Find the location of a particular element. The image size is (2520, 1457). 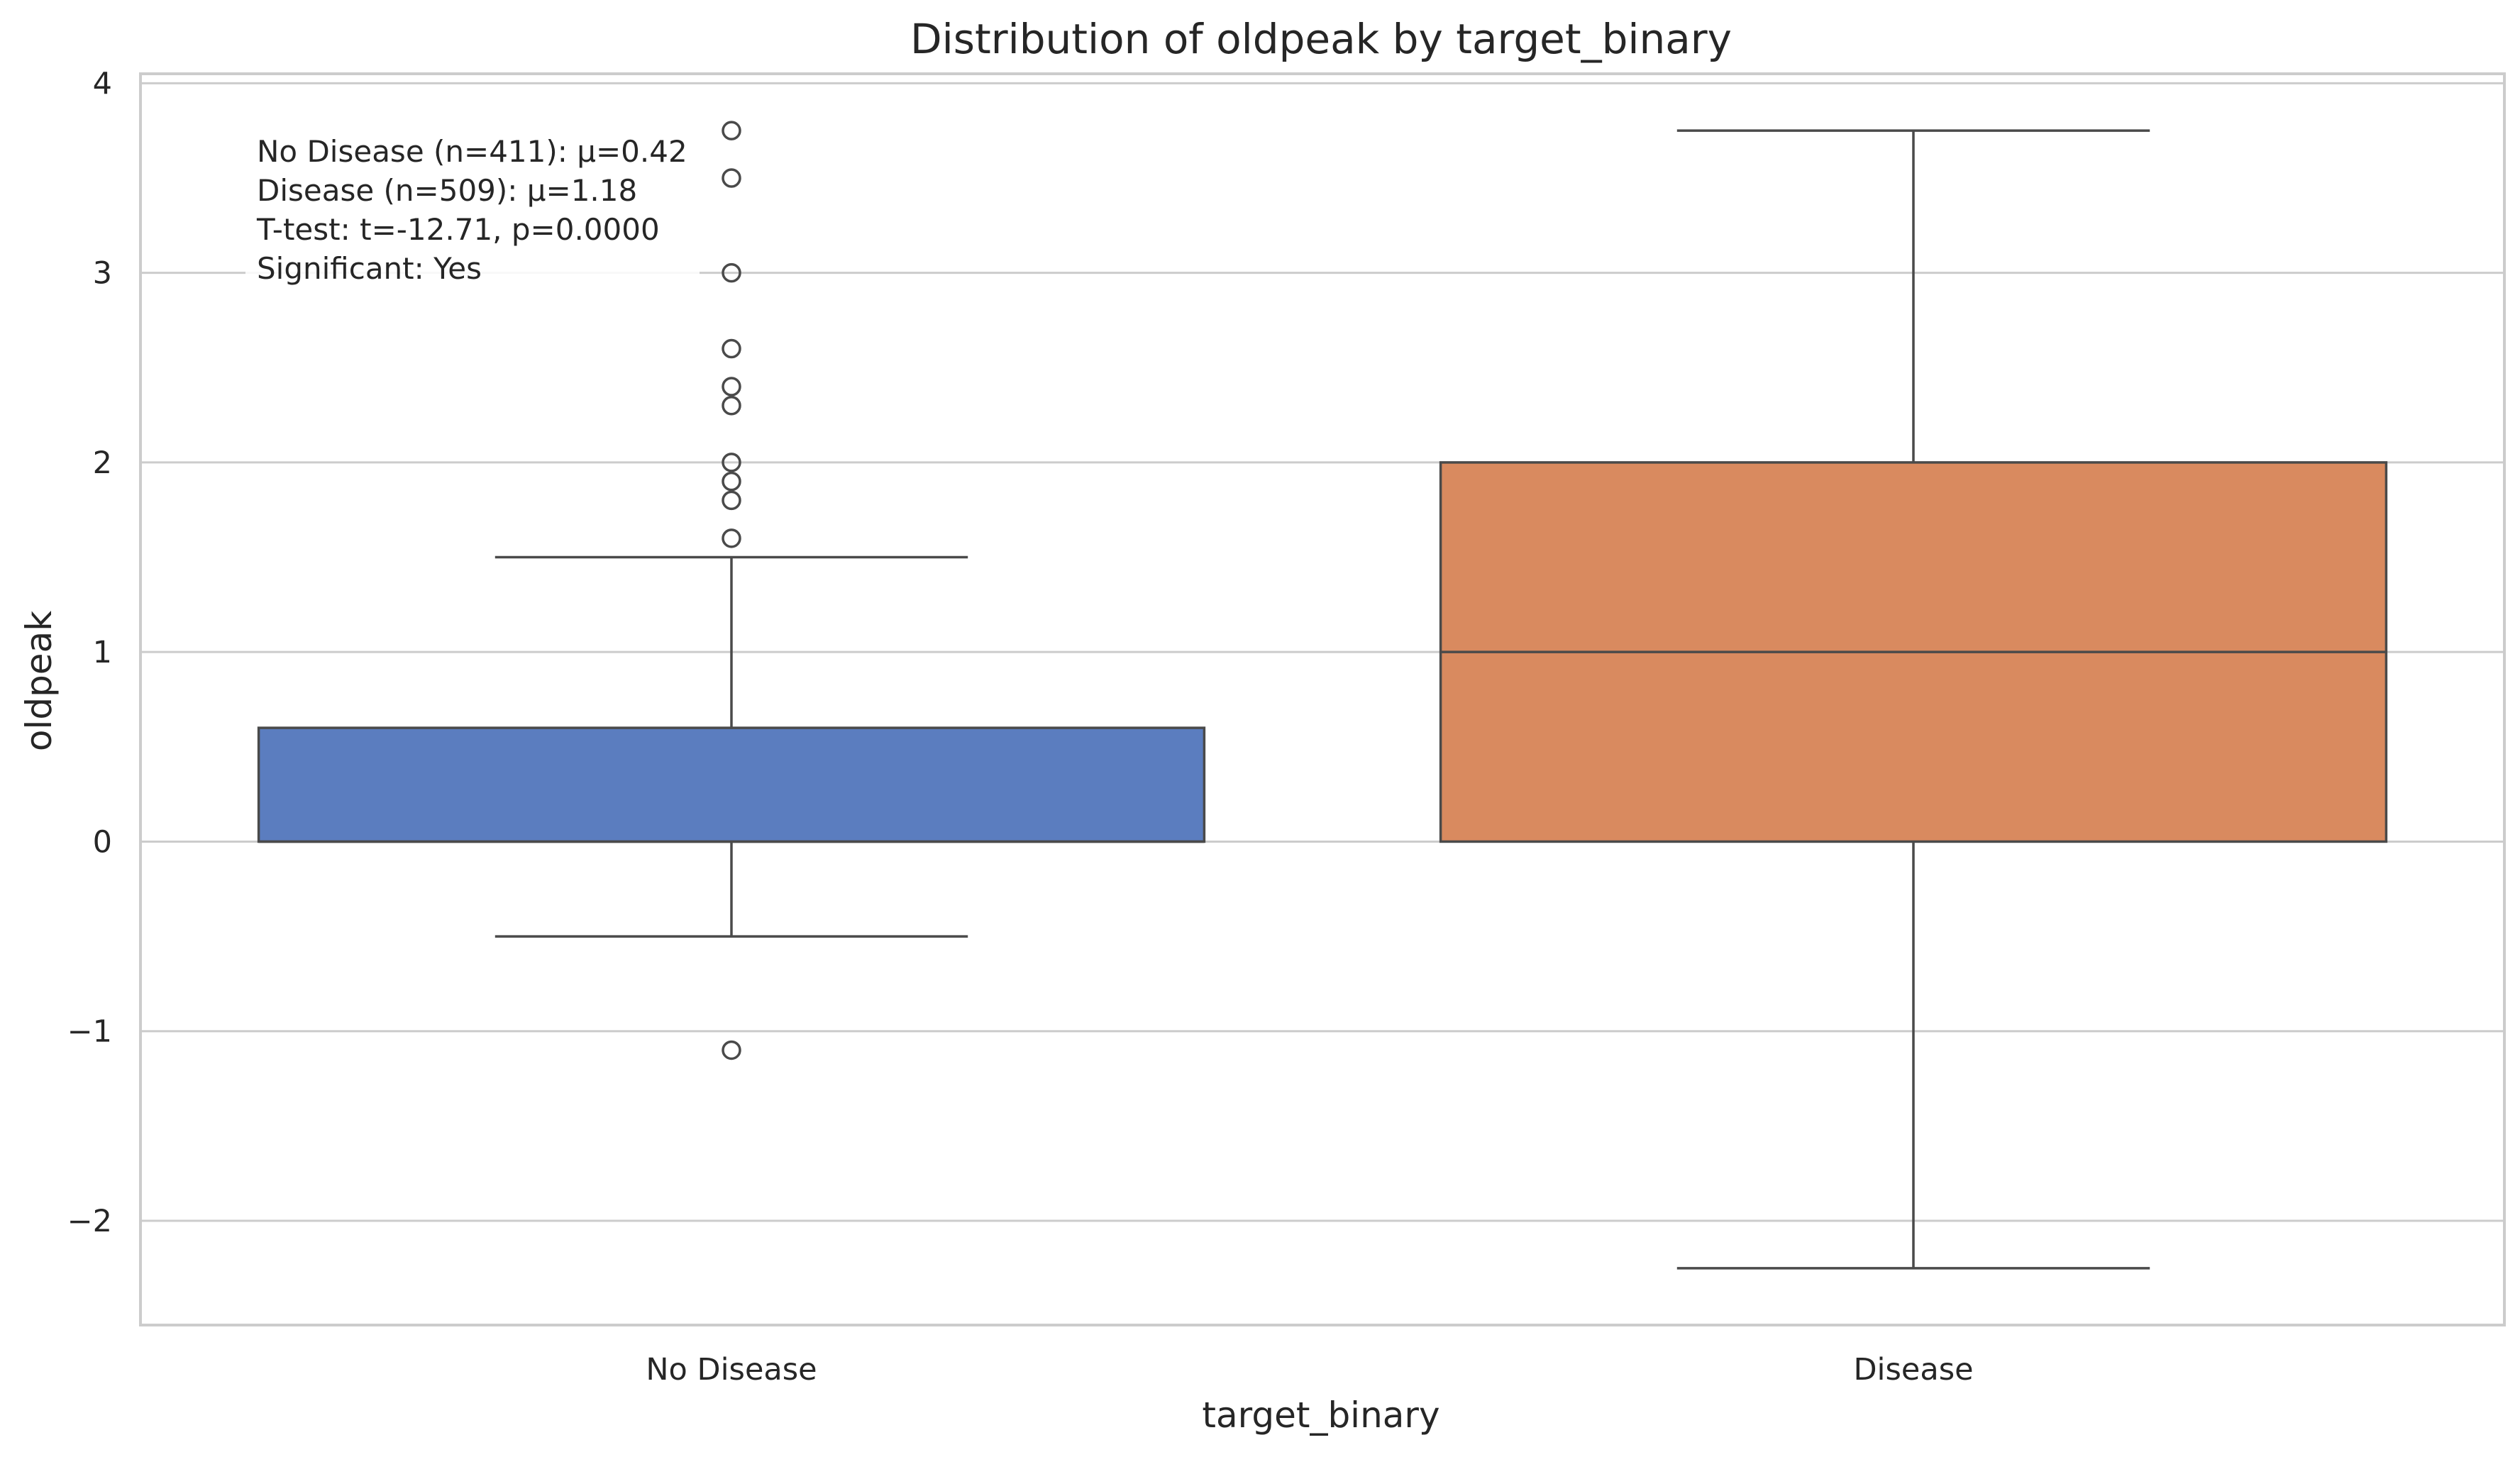

annotation-background is located at coordinates (472, 211).